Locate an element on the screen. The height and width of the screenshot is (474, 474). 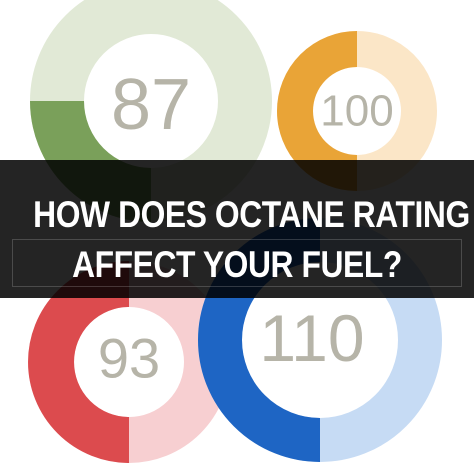
headline-line-2: AFFECT YOUR FUEL? is located at coordinates (237, 264).